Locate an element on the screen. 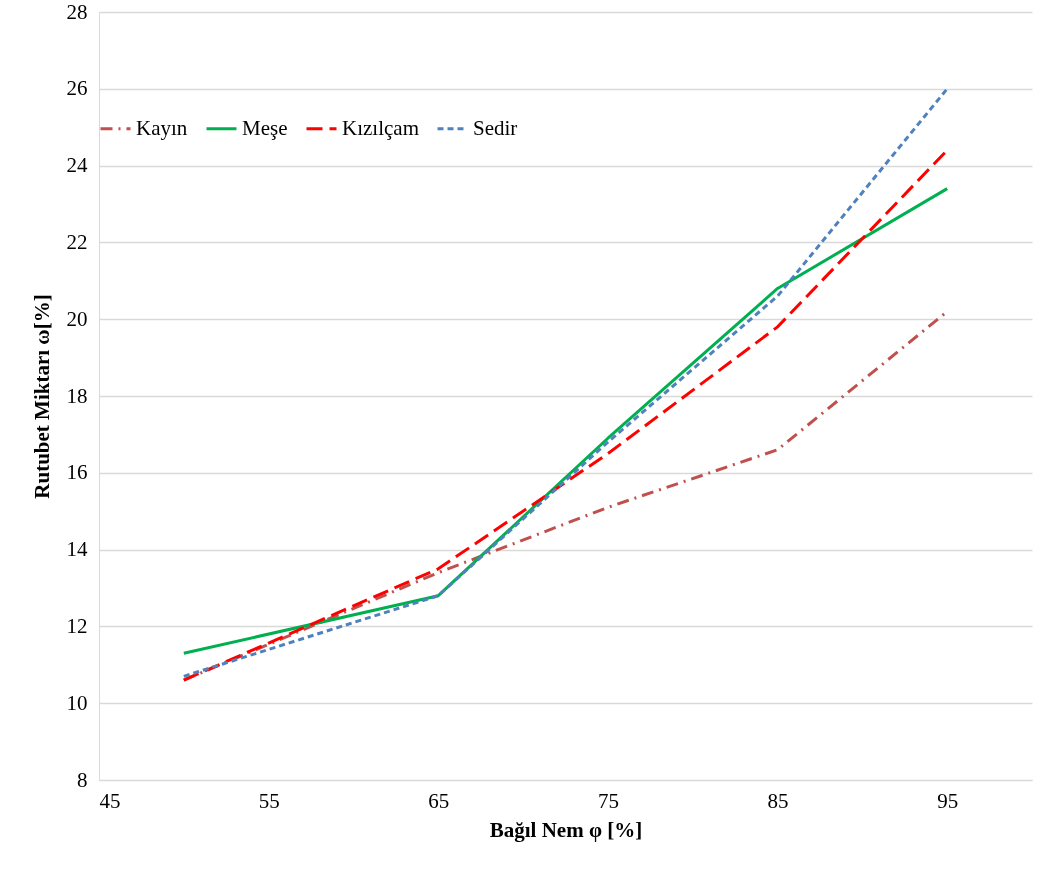 The image size is (1041, 881). y-tick-label: 10 is located at coordinates (77, 702).